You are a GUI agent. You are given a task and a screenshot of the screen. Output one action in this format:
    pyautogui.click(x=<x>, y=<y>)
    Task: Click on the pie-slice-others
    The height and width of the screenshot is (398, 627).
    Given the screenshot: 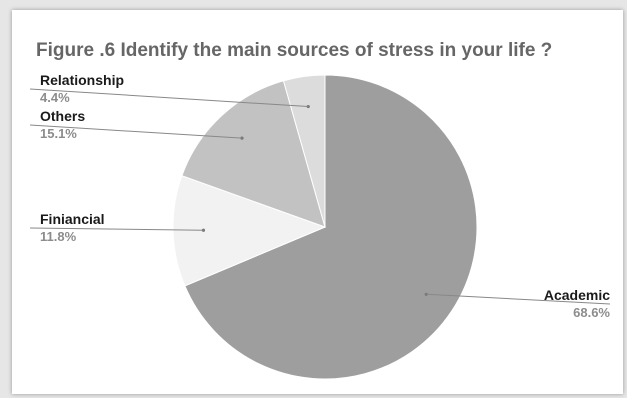 What is the action you would take?
    pyautogui.click(x=253, y=154)
    